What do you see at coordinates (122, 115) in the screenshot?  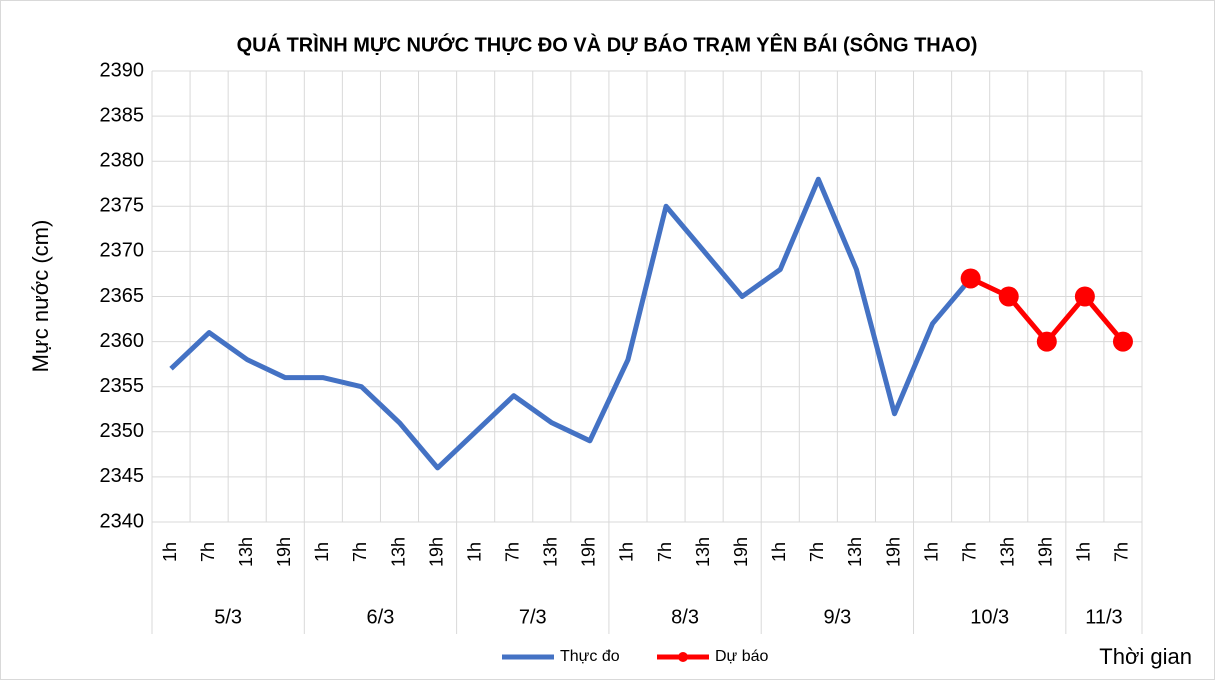 I see `y-tick-label: 2385` at bounding box center [122, 115].